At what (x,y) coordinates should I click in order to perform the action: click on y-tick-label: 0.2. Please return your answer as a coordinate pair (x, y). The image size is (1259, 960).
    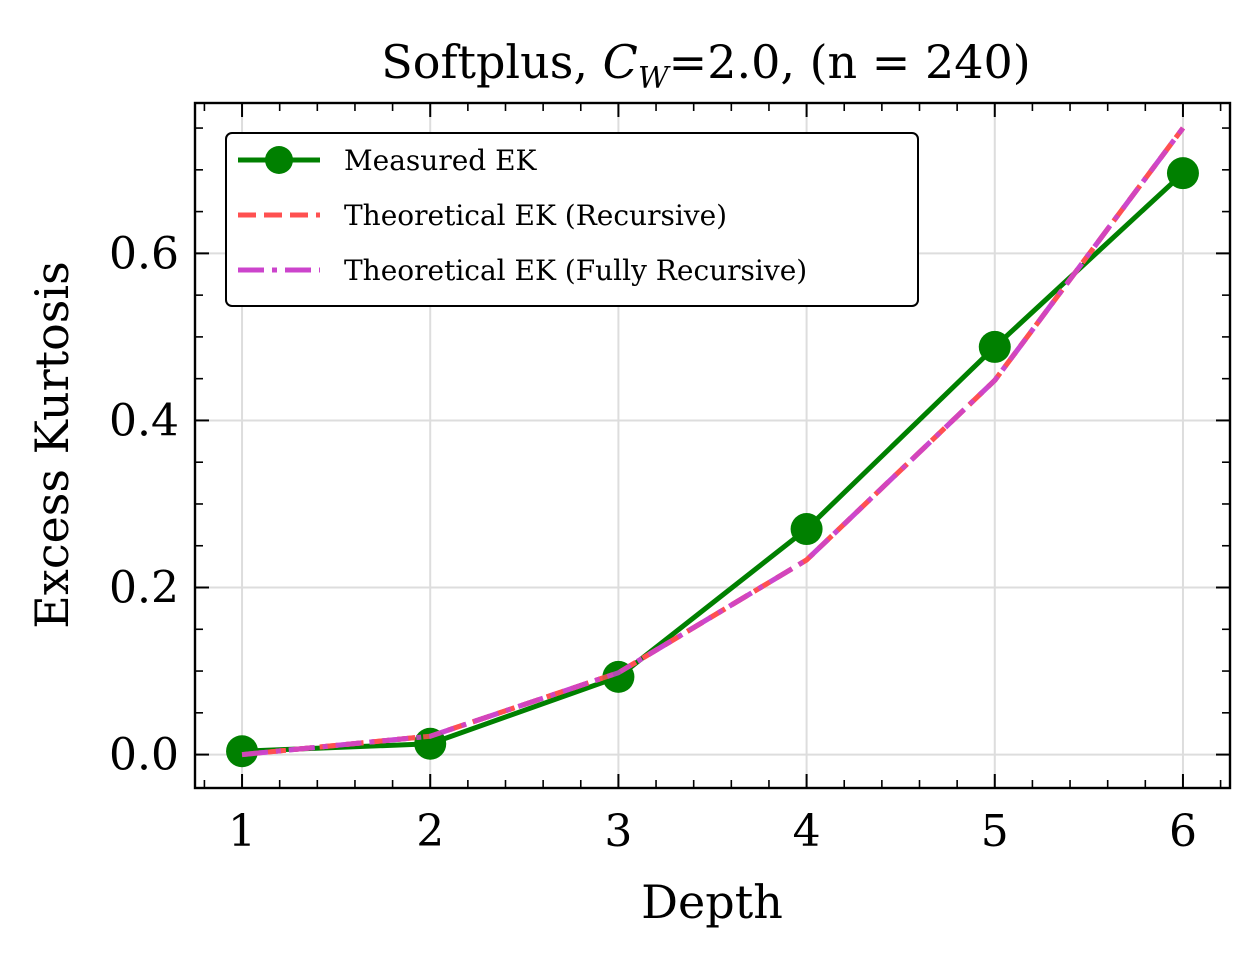
    Looking at the image, I should click on (144, 588).